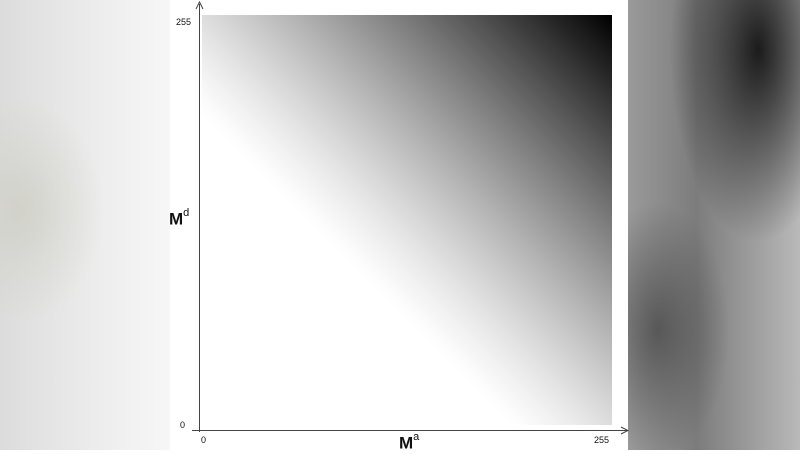  What do you see at coordinates (602, 440) in the screenshot?
I see `x-tick-max: 255` at bounding box center [602, 440].